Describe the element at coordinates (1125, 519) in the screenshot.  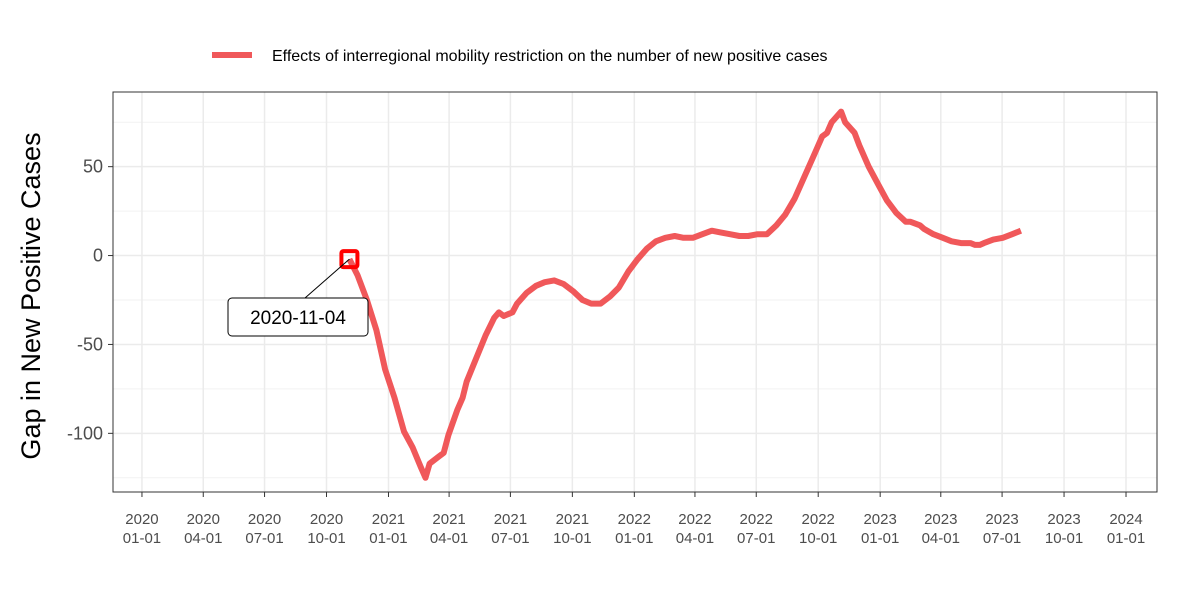
I see `x-tick-year: 2024` at that location.